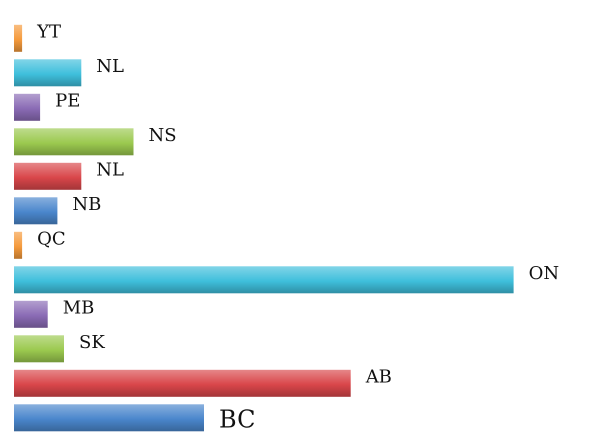 The image size is (610, 443). Describe the element at coordinates (79, 307) in the screenshot. I see `bar-label-mb-8: MB` at that location.